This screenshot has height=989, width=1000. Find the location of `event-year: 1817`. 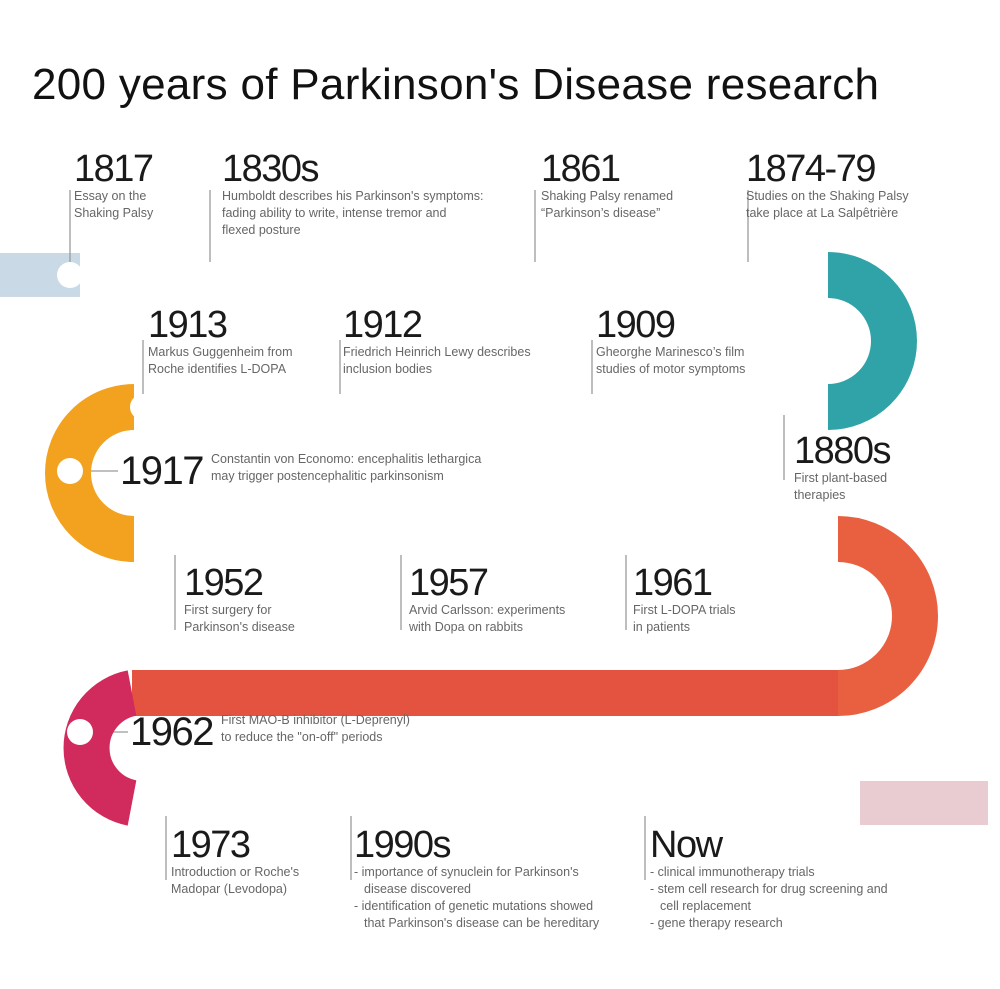

event-year: 1817 is located at coordinates (114, 169).